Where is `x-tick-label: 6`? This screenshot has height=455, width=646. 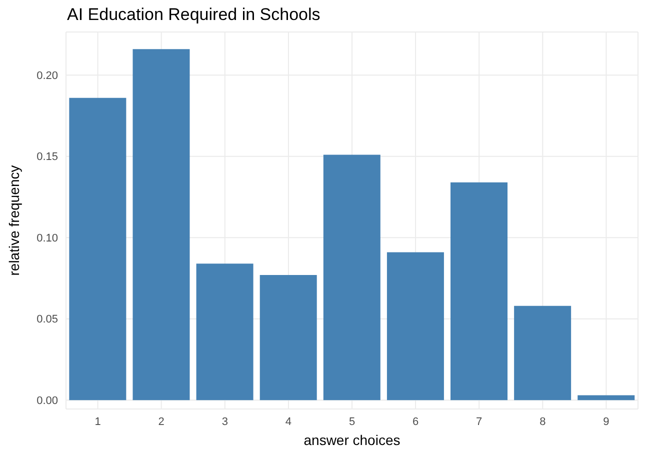 x-tick-label: 6 is located at coordinates (415, 422).